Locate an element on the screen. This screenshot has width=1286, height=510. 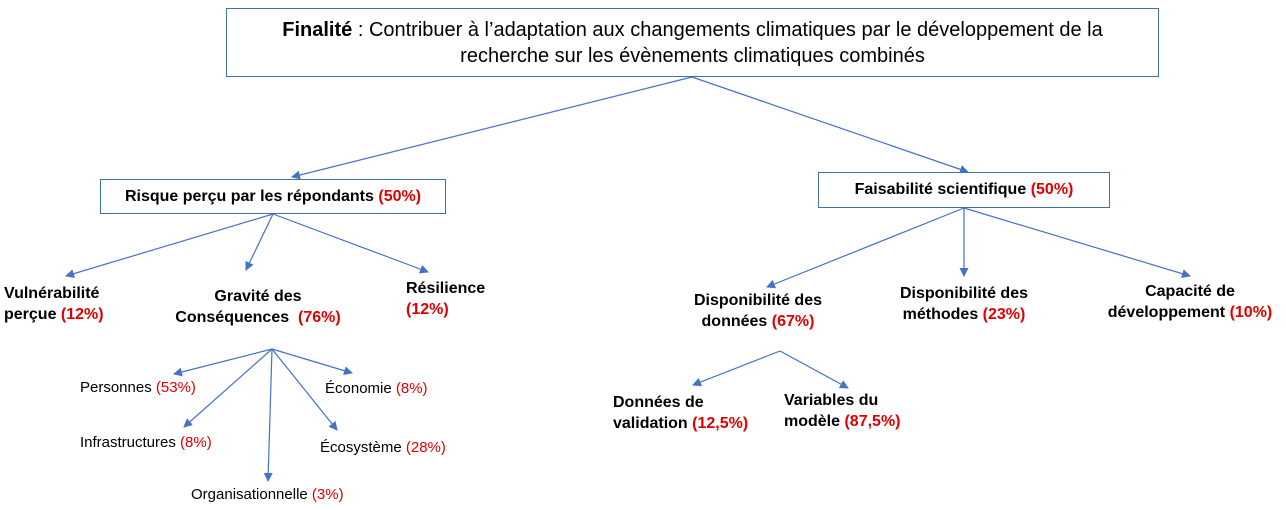
edge-feasibility-capacity is located at coordinates (1077, 243).